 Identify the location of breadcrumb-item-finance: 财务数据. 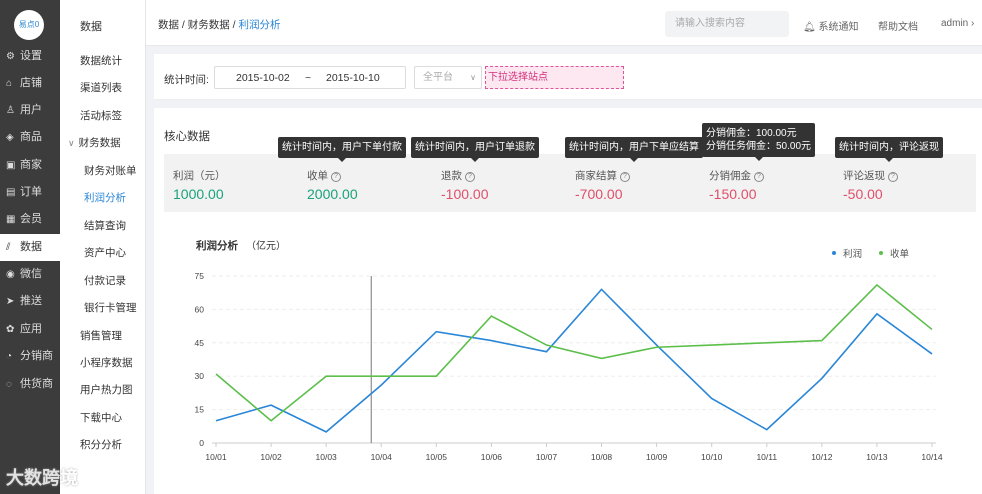
(208, 25).